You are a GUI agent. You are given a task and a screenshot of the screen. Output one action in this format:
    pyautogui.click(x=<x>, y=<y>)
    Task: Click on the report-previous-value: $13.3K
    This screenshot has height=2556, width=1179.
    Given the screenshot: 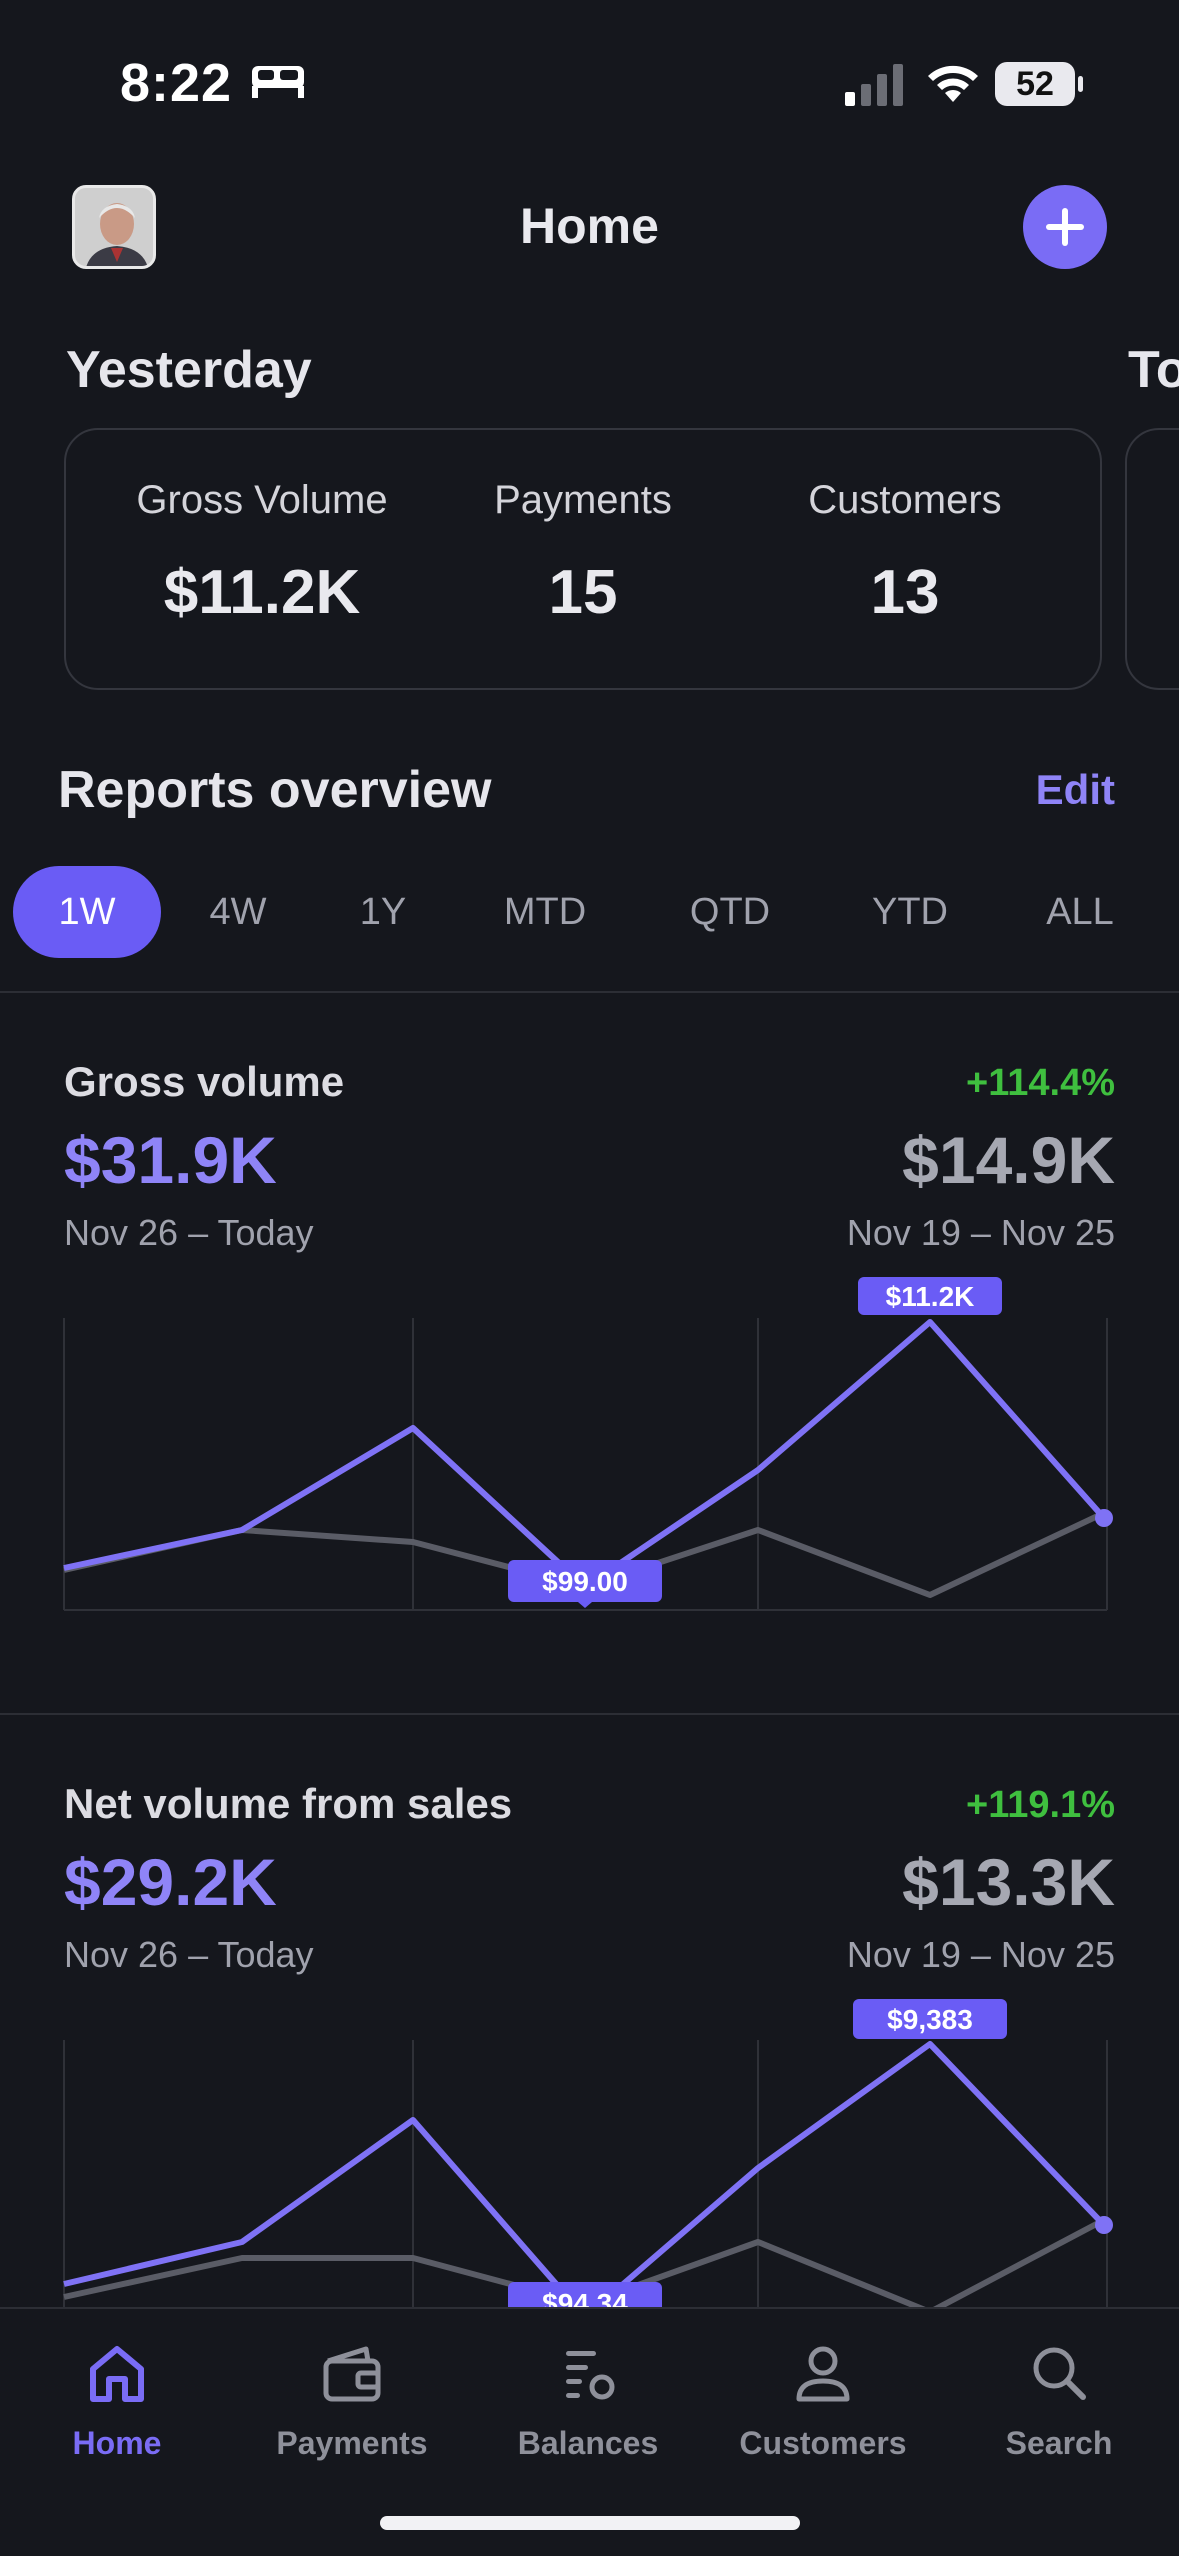 What is the action you would take?
    pyautogui.click(x=1008, y=1882)
    